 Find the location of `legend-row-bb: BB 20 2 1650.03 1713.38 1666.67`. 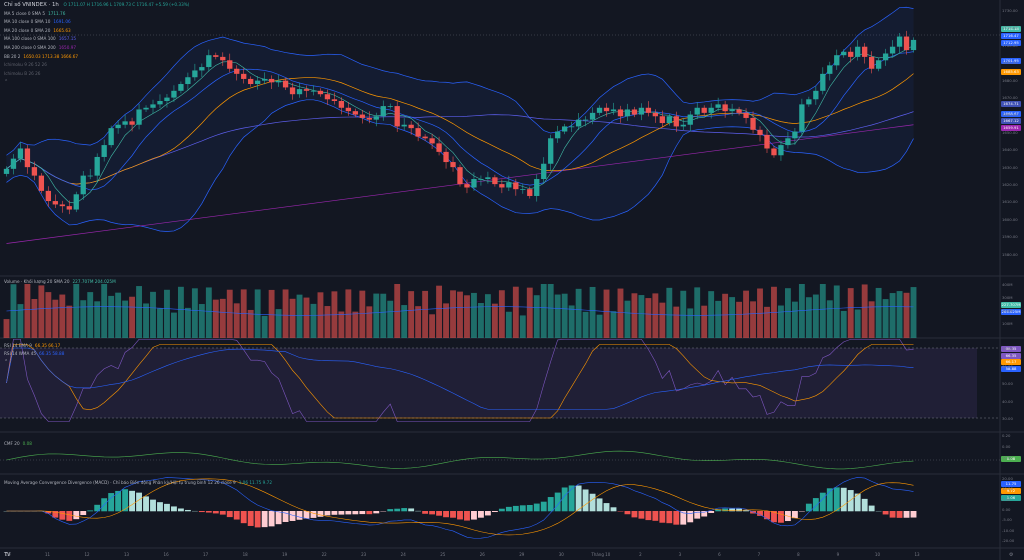

legend-row-bb: BB 20 2 1650.03 1713.38 1666.67 is located at coordinates (98, 57).